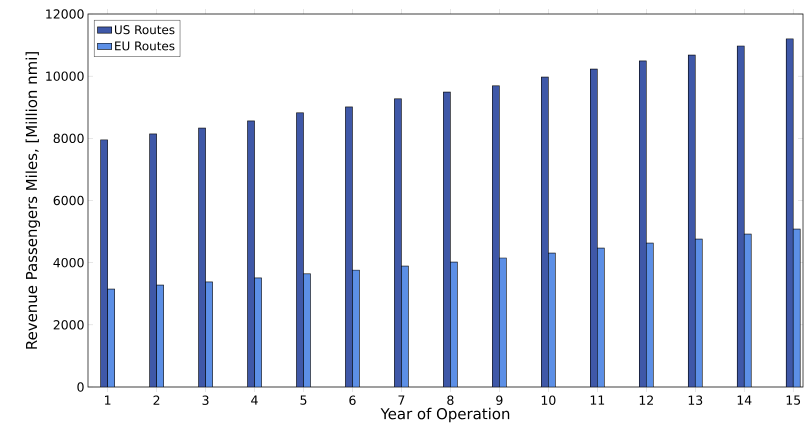  What do you see at coordinates (69, 201) in the screenshot?
I see `y-tick-label: 6000` at bounding box center [69, 201].